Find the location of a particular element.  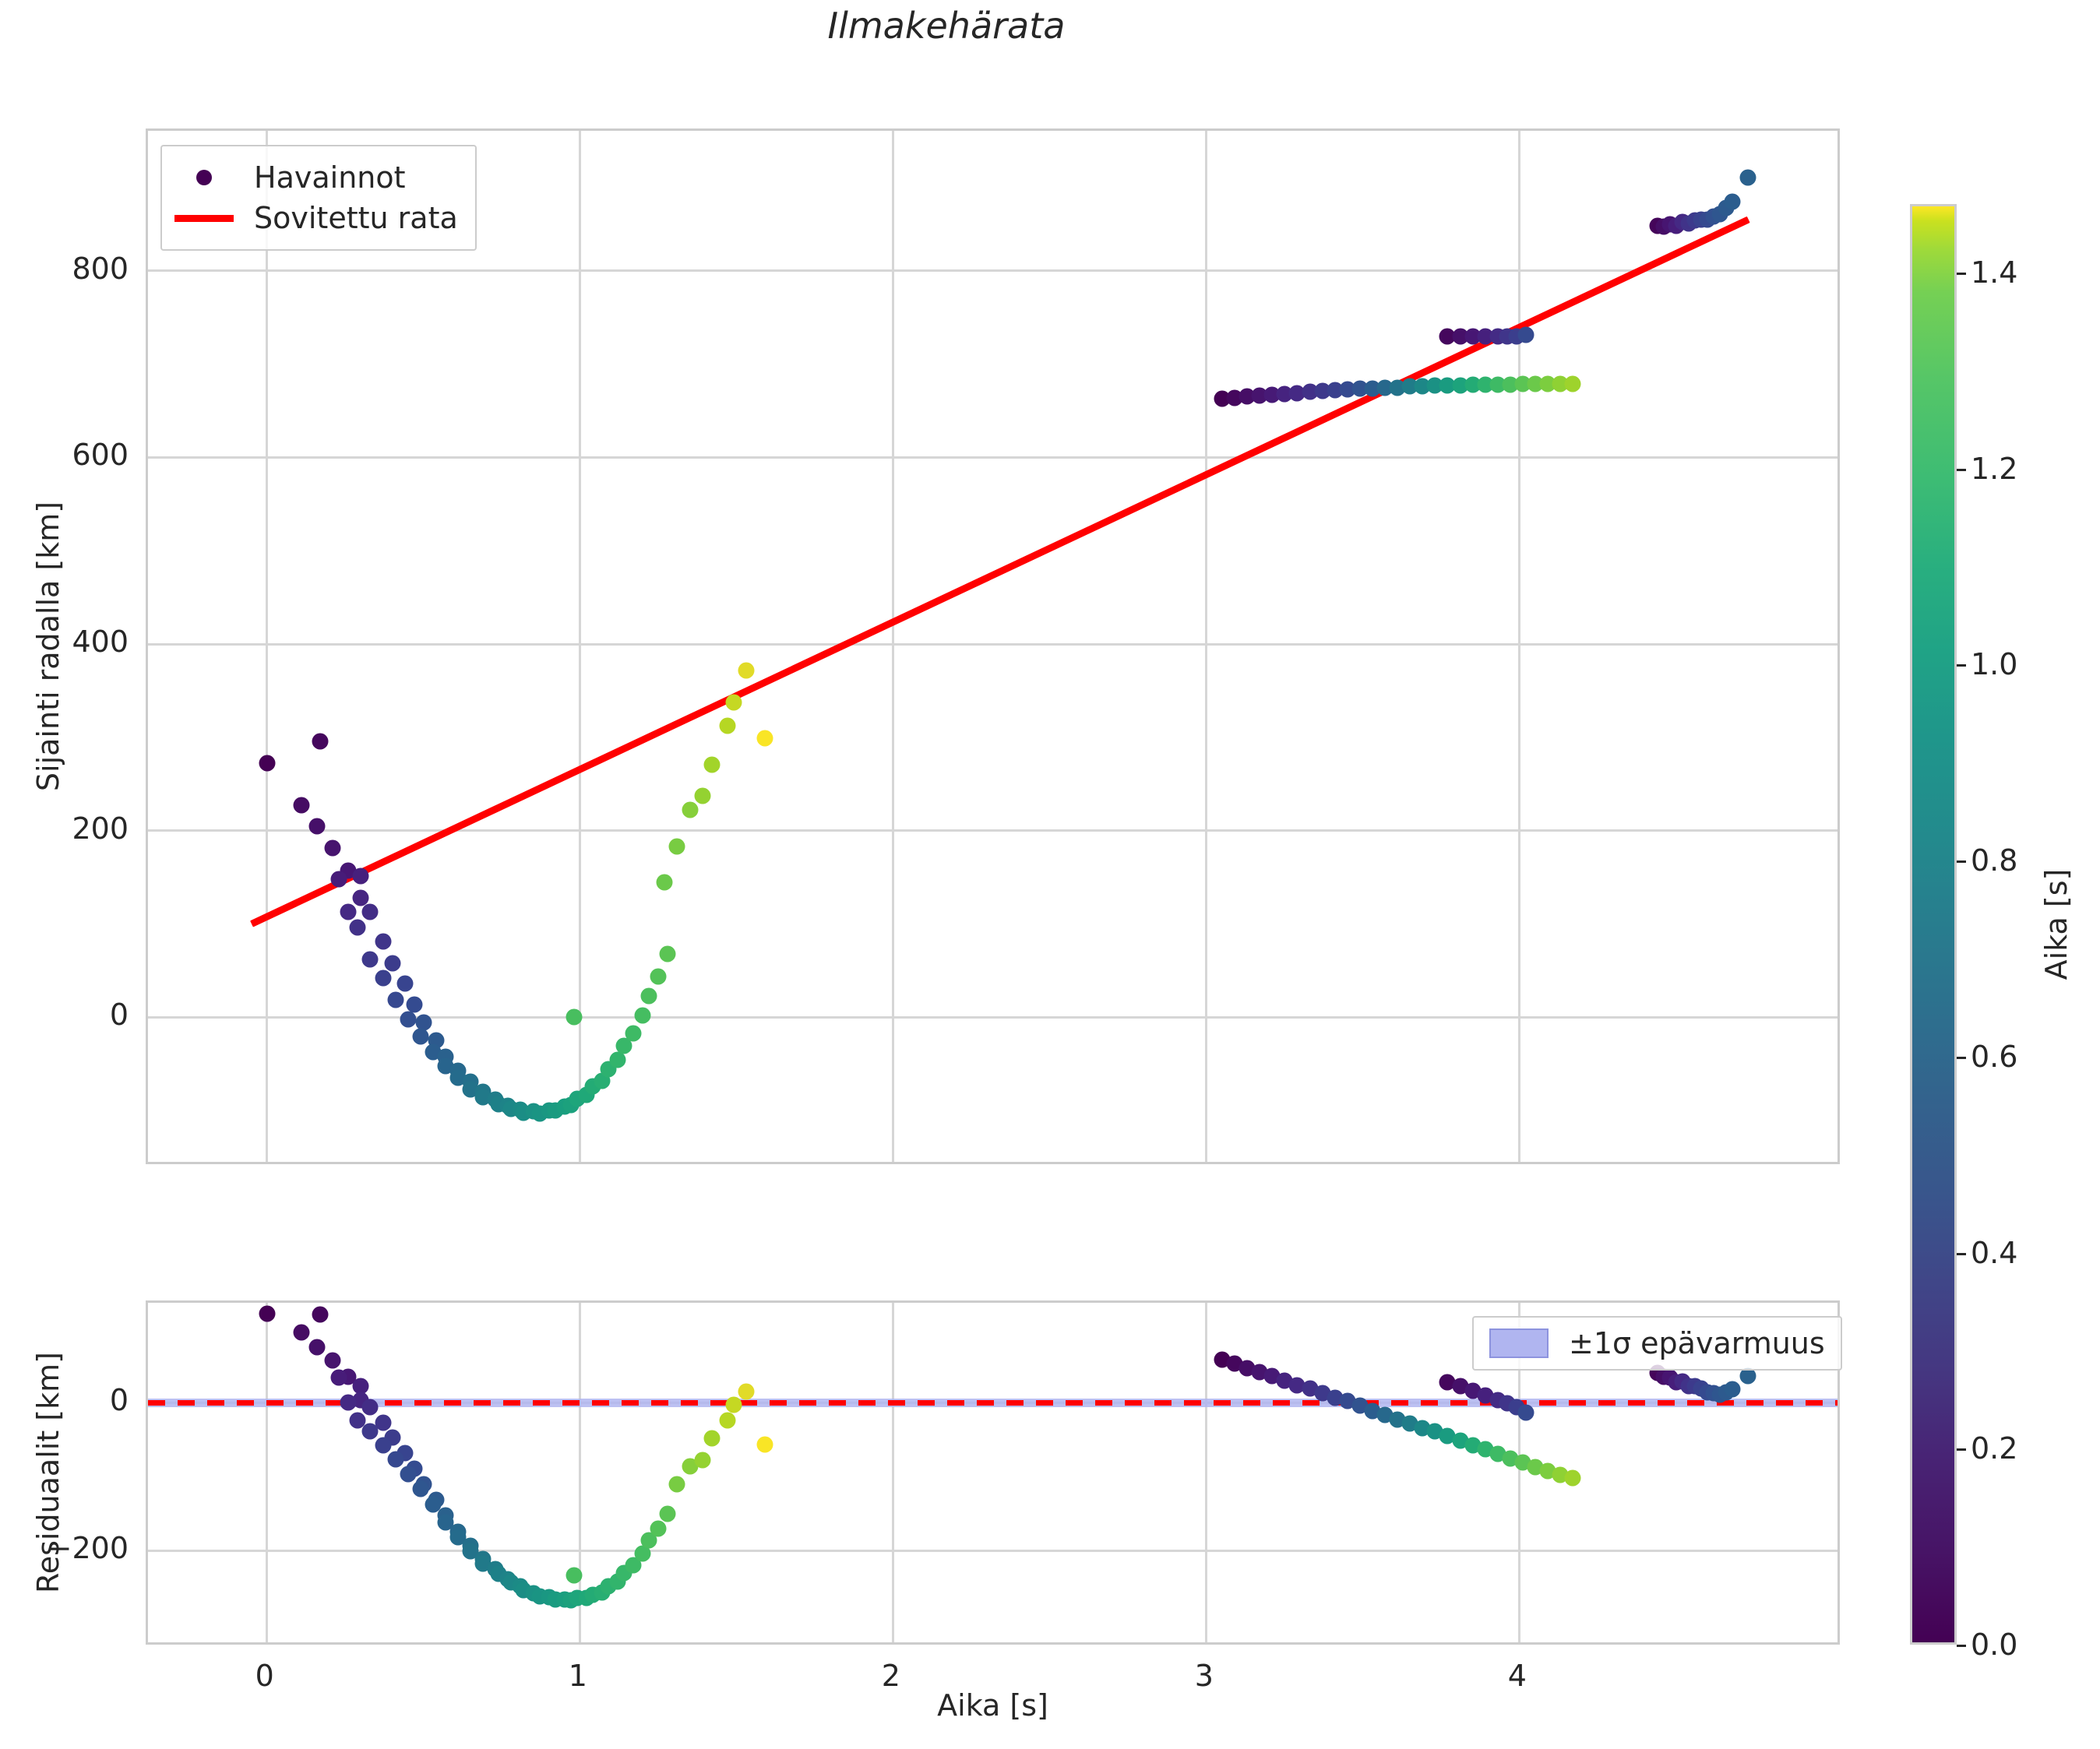

legend-label-sigma-band: ±1σ epävarmuus is located at coordinates (1697, 1343).